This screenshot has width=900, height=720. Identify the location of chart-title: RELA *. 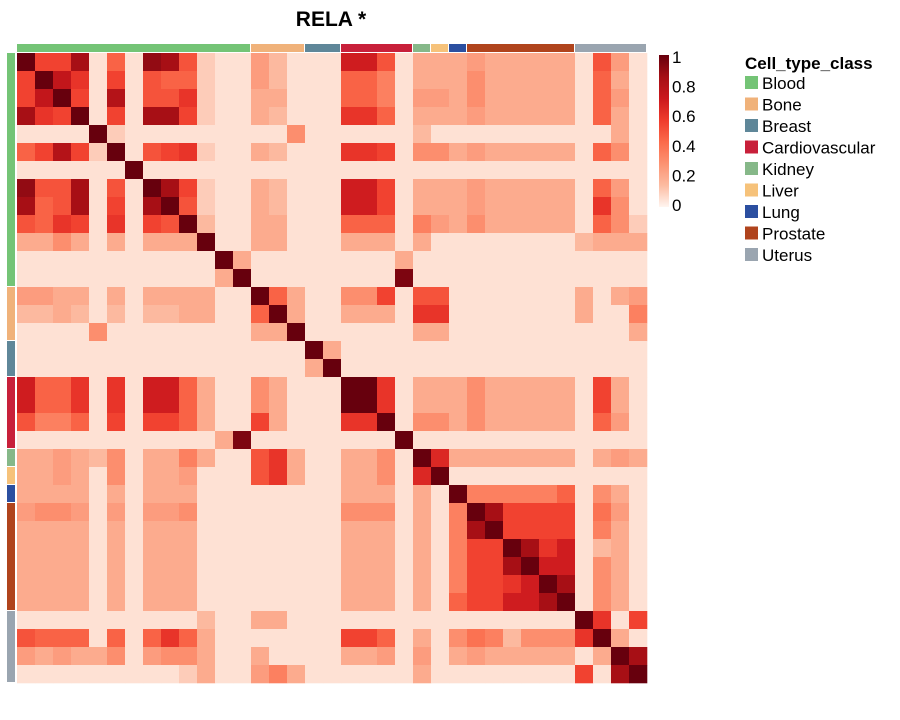
(331, 19).